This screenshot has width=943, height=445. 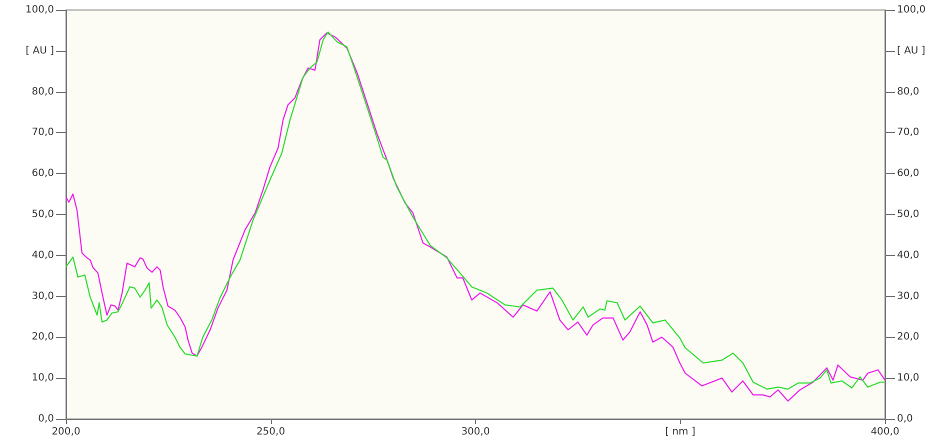 What do you see at coordinates (475, 432) in the screenshot?
I see `x-tick-label: 300,0` at bounding box center [475, 432].